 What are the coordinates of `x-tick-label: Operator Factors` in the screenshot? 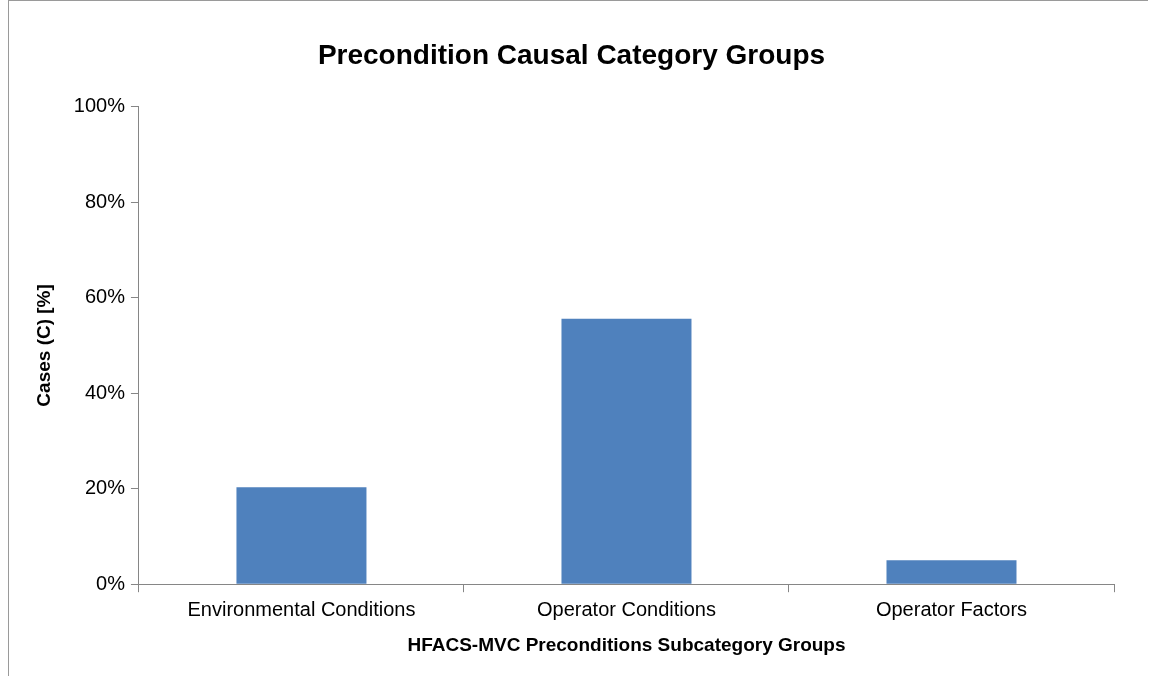 It's located at (951, 608).